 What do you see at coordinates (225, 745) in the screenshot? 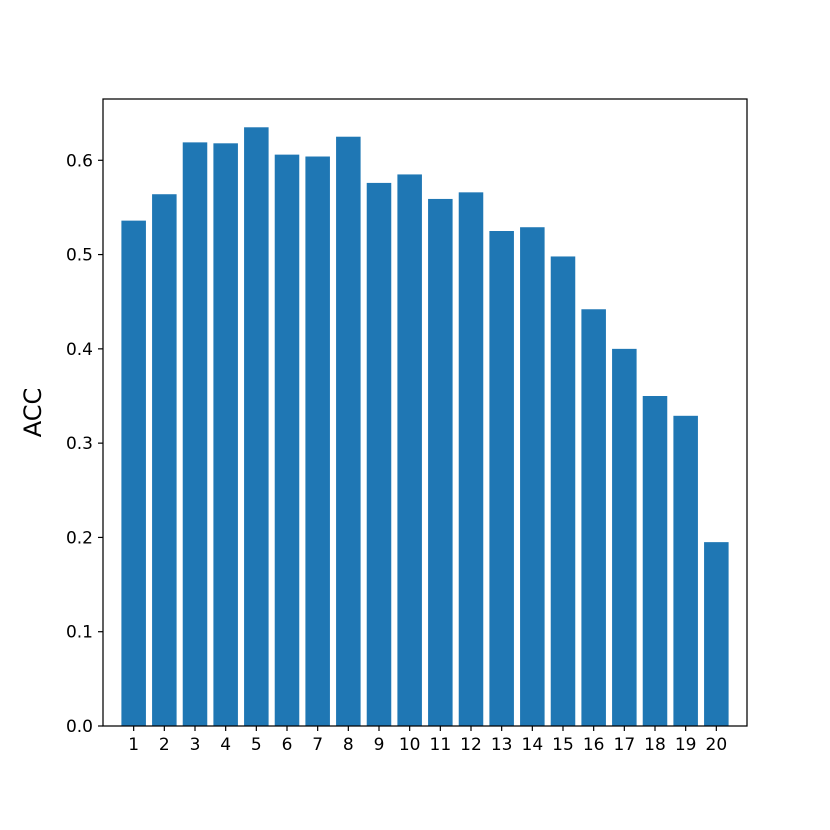
I see `x-tick-label: 4` at bounding box center [225, 745].